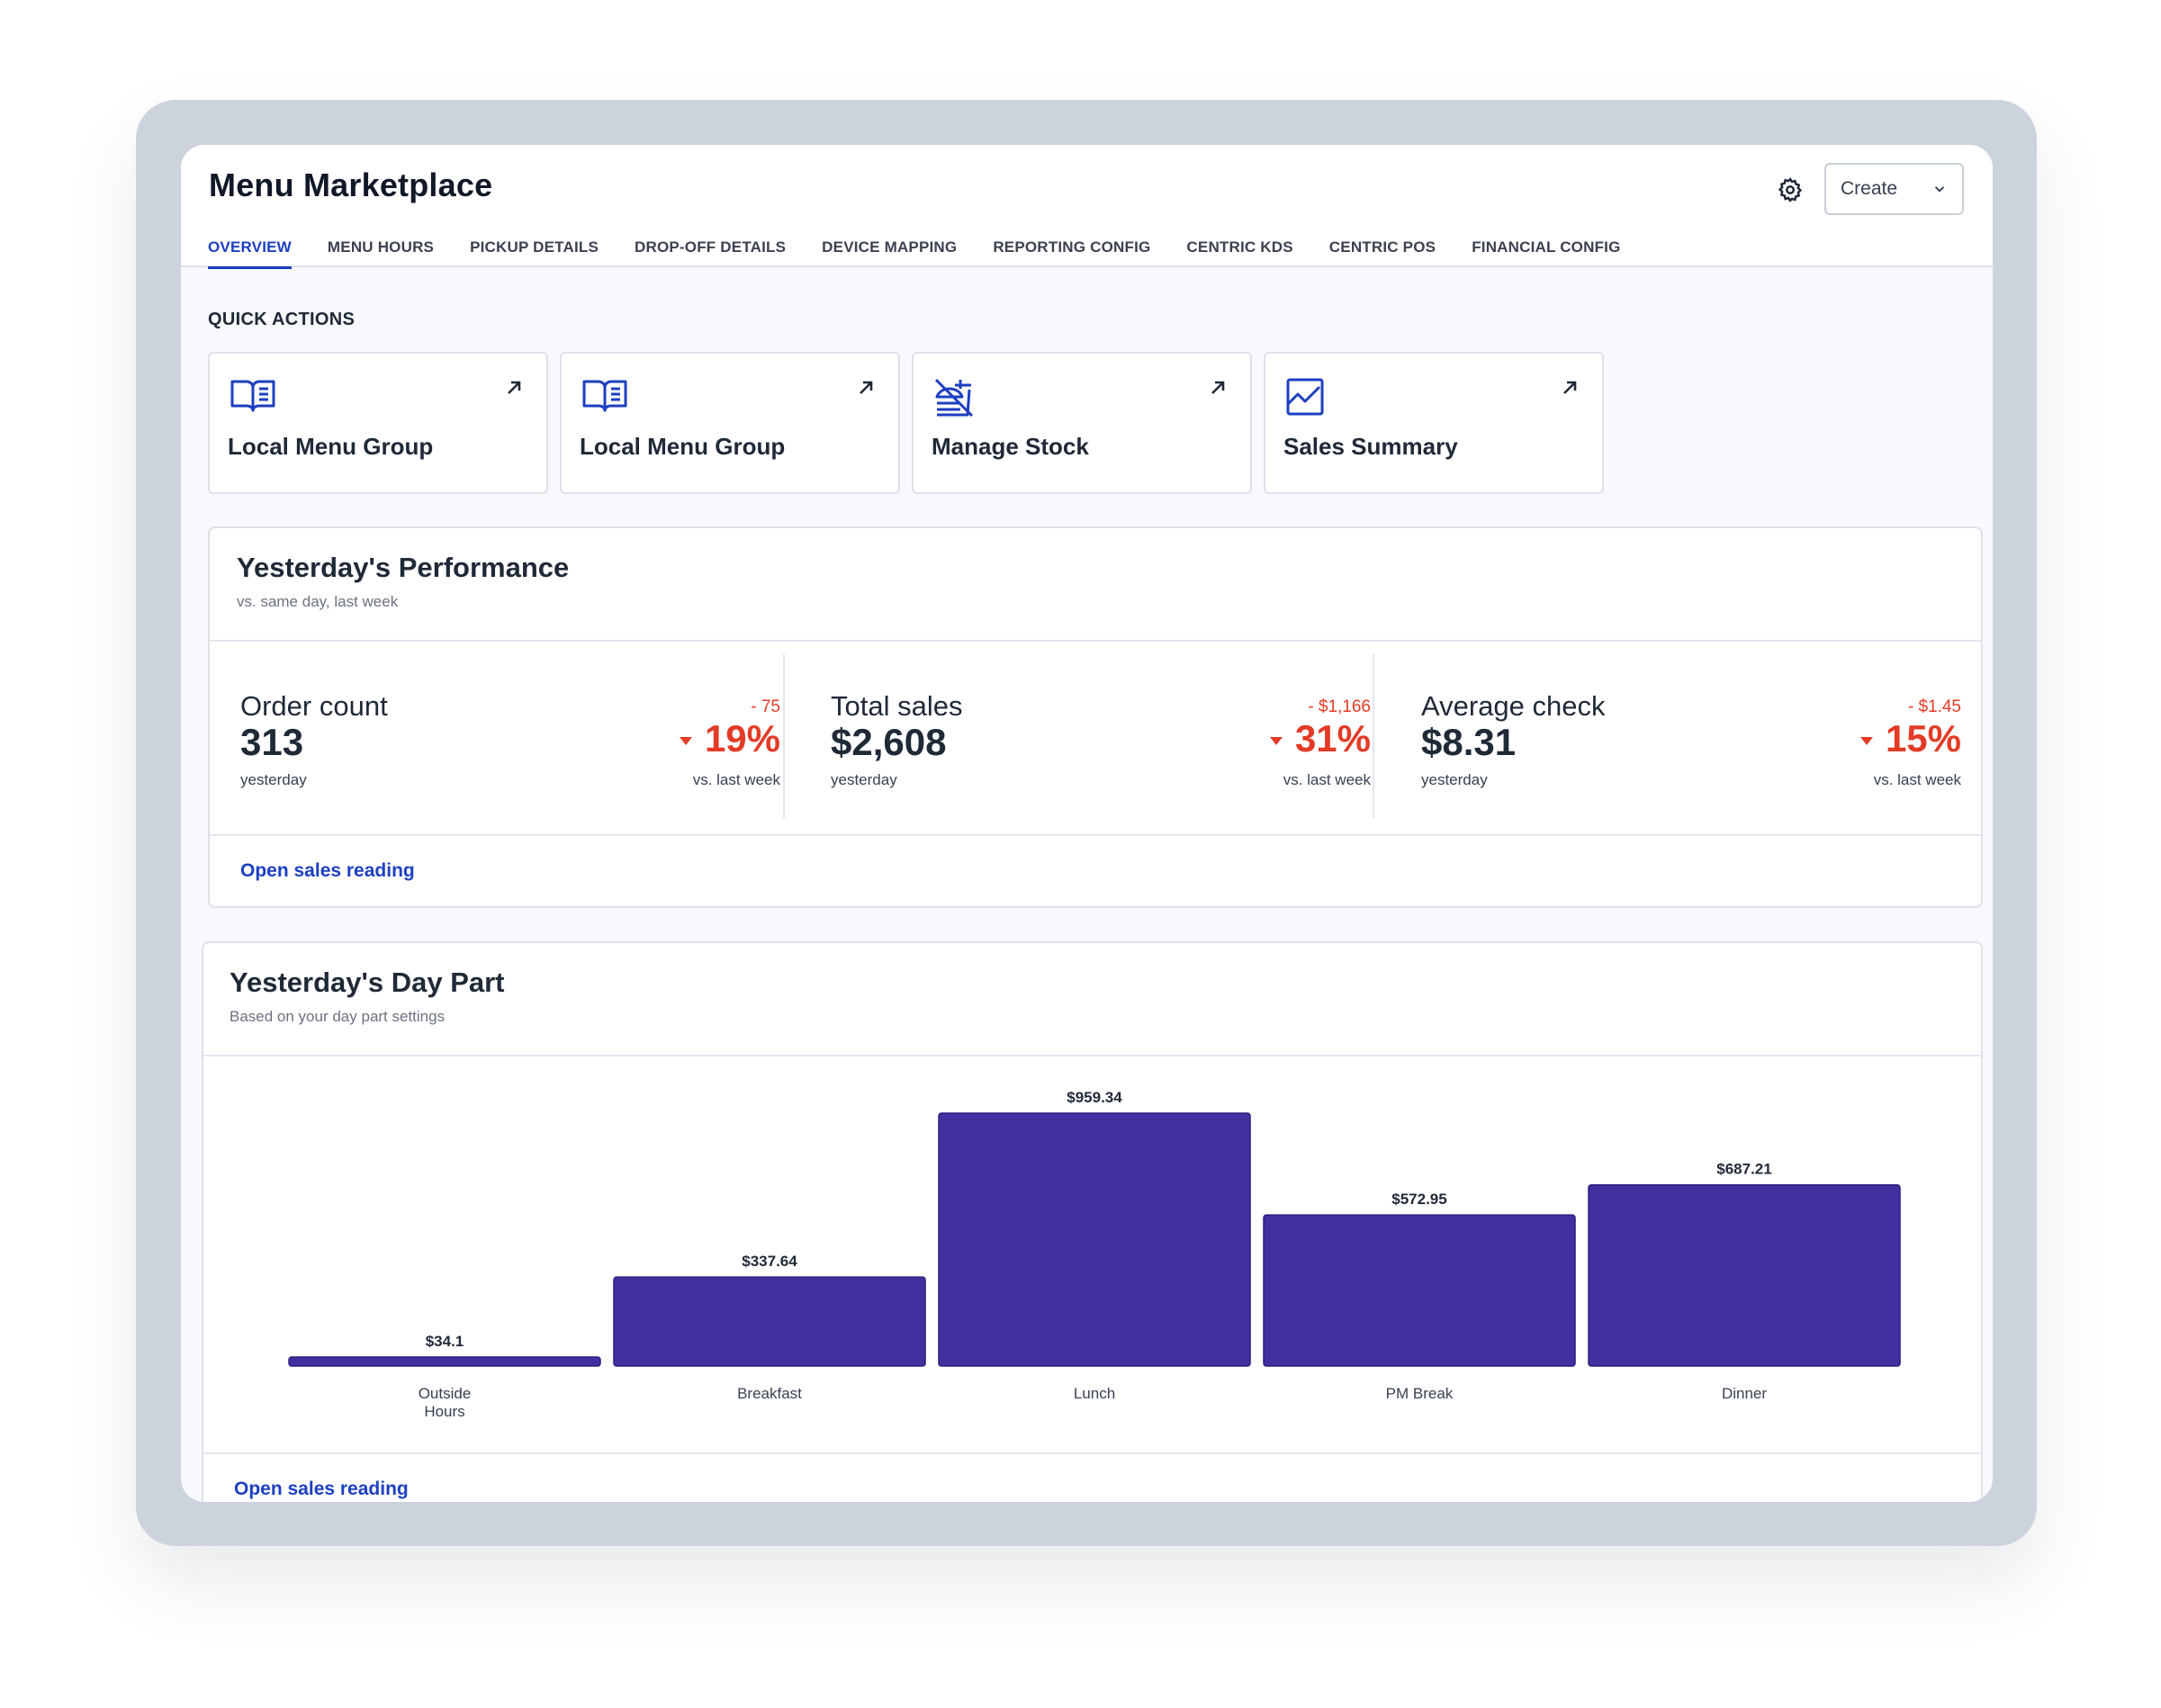  Describe the element at coordinates (367, 982) in the screenshot. I see `daypart-title: Yesterday's Day Part` at that location.